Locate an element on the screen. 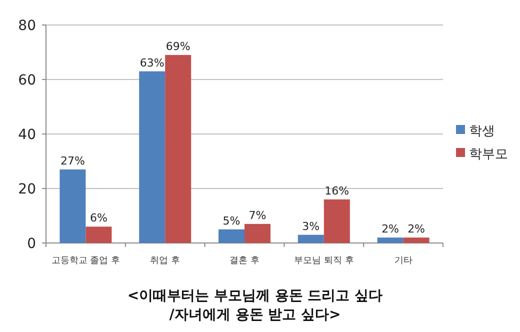 This screenshot has width=520, height=332. x-tick-label: 결혼 후 is located at coordinates (245, 261).